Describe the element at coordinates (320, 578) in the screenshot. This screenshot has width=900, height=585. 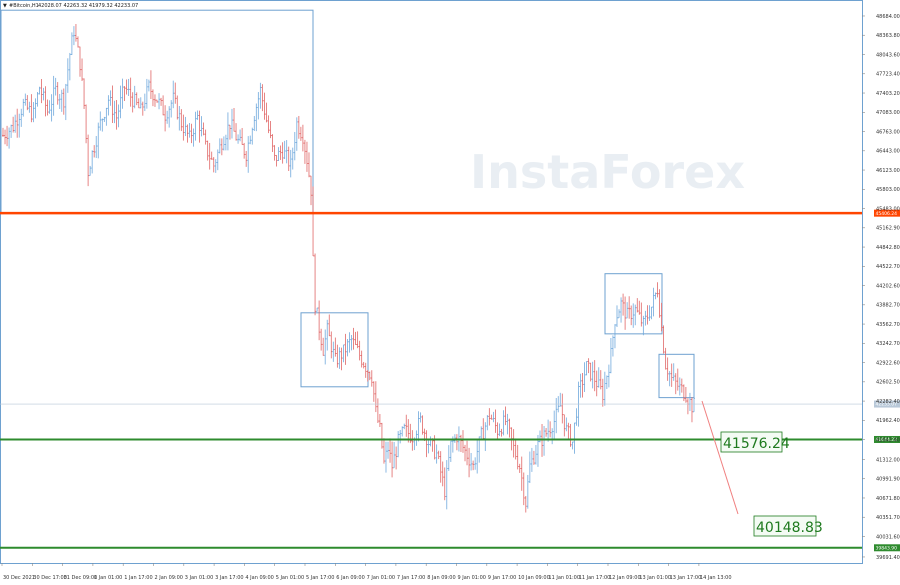
I see `x-tick-label: 5 Jan 17:00` at that location.